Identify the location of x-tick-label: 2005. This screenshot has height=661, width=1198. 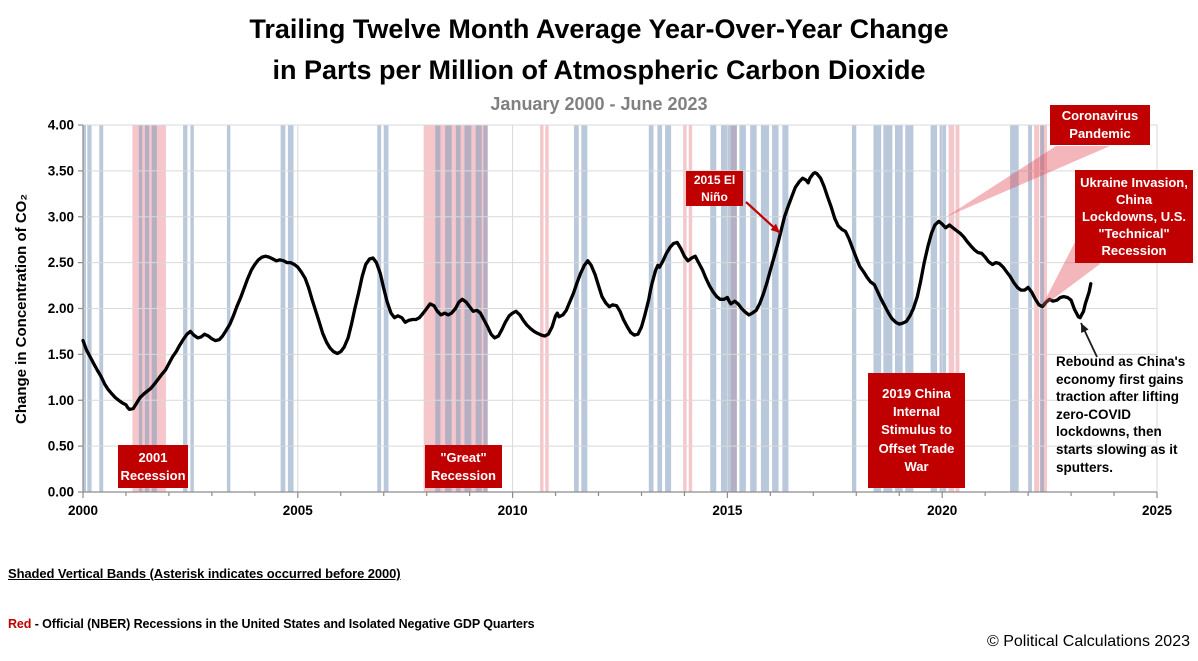
(298, 510).